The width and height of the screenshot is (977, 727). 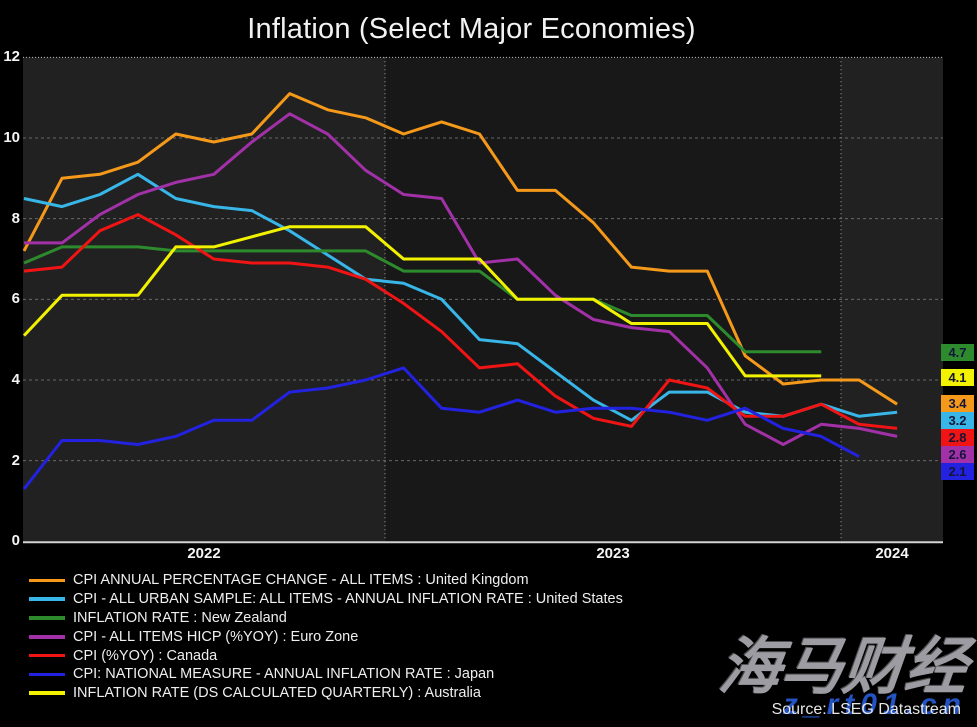 I want to click on series-line-new-zealand, so click(x=422, y=299).